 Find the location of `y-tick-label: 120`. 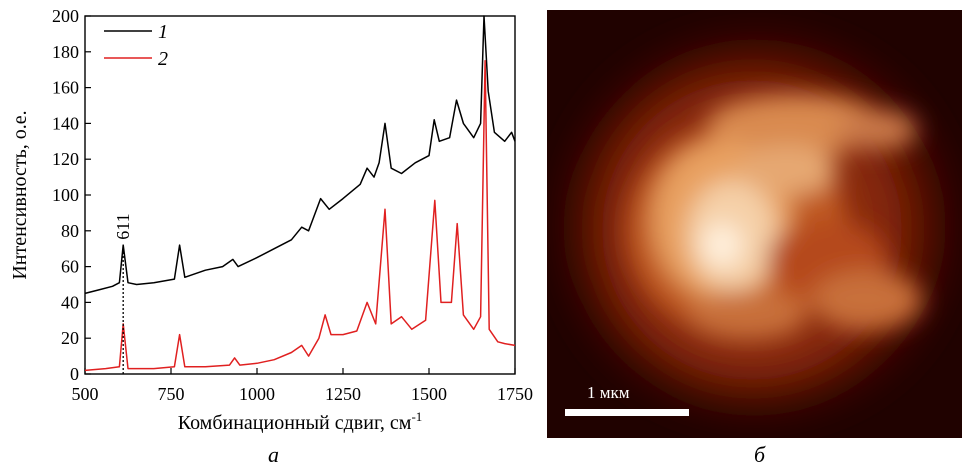

y-tick-label: 120 is located at coordinates (65, 159).